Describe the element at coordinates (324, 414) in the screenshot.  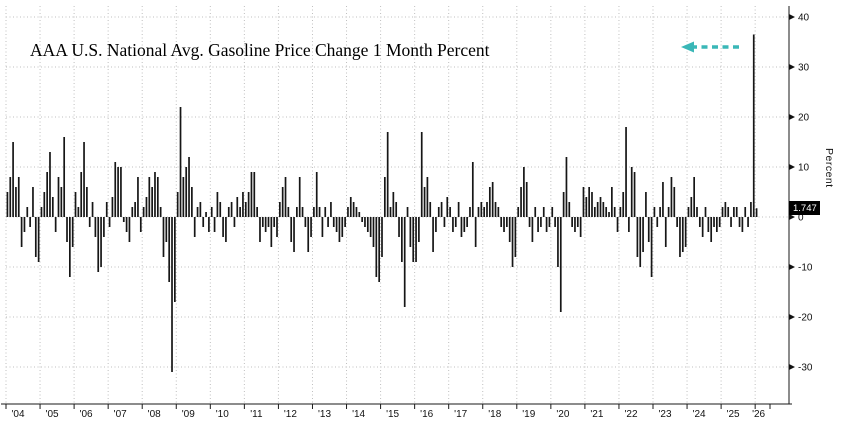
I see `x-tick-label: '13` at that location.